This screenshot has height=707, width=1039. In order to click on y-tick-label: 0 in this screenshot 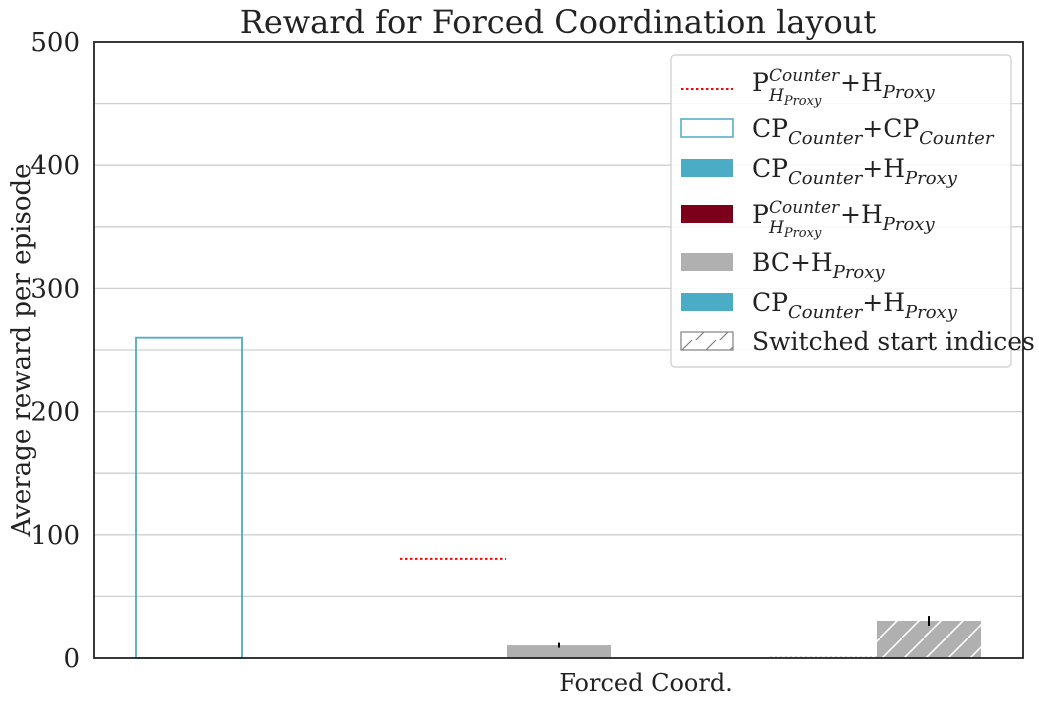, I will do `click(71, 659)`.